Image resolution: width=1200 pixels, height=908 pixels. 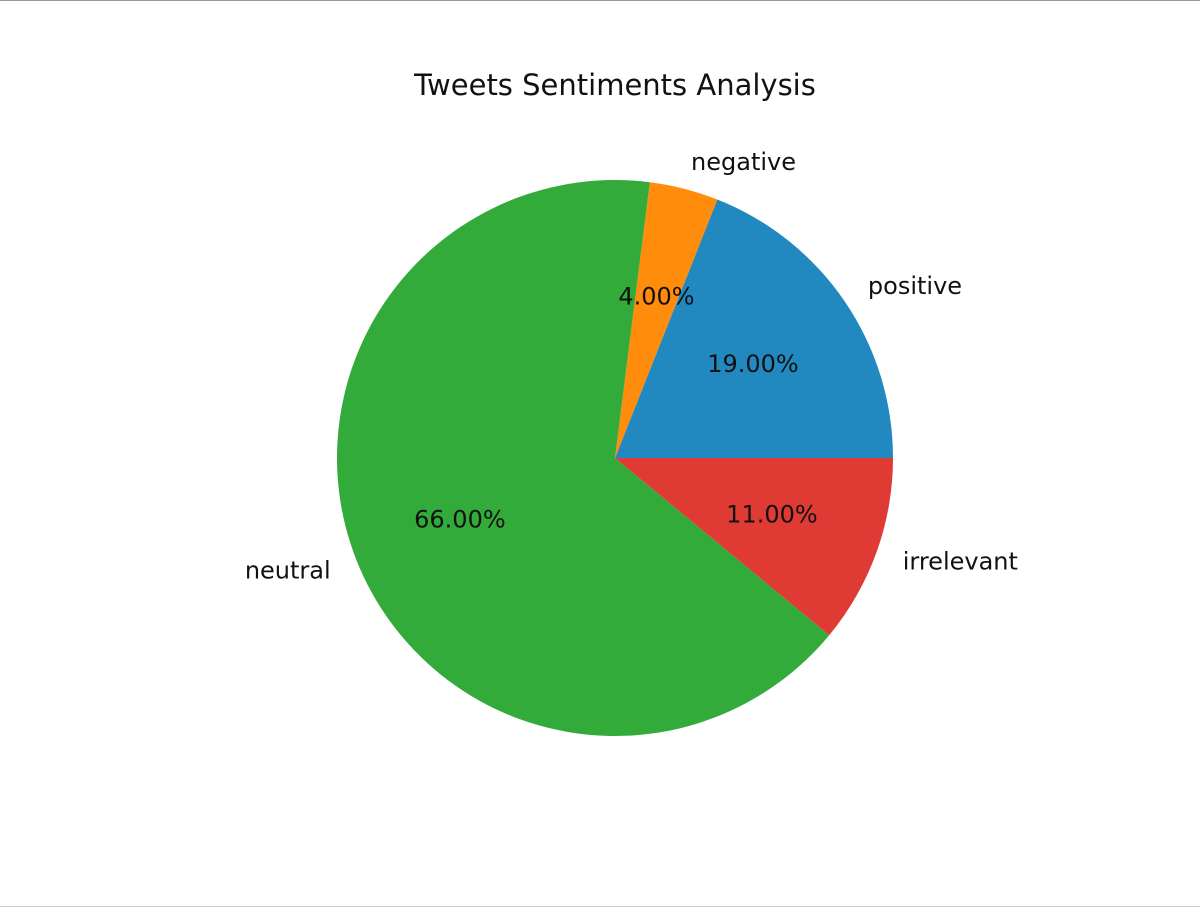 I want to click on pie-percent-label-irrelevant: 11.00%, so click(x=772, y=515).